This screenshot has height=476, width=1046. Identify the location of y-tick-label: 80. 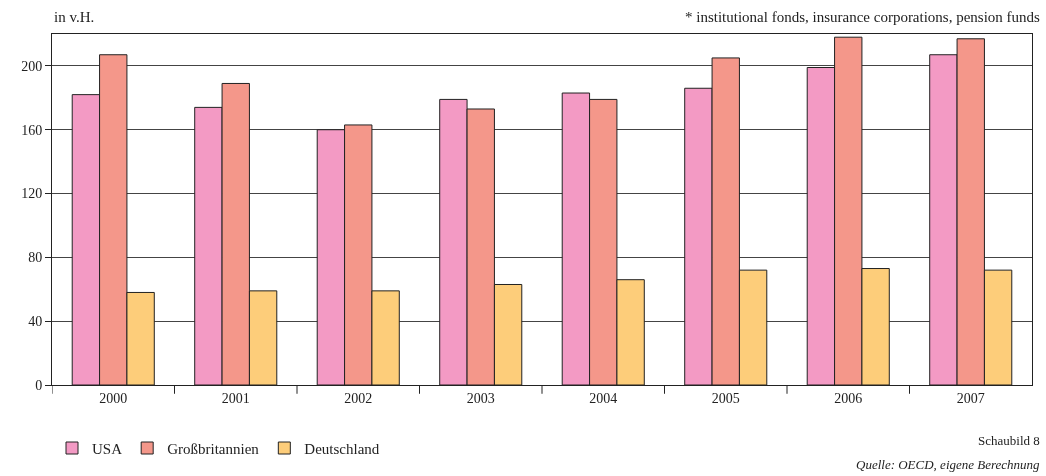
(35, 258).